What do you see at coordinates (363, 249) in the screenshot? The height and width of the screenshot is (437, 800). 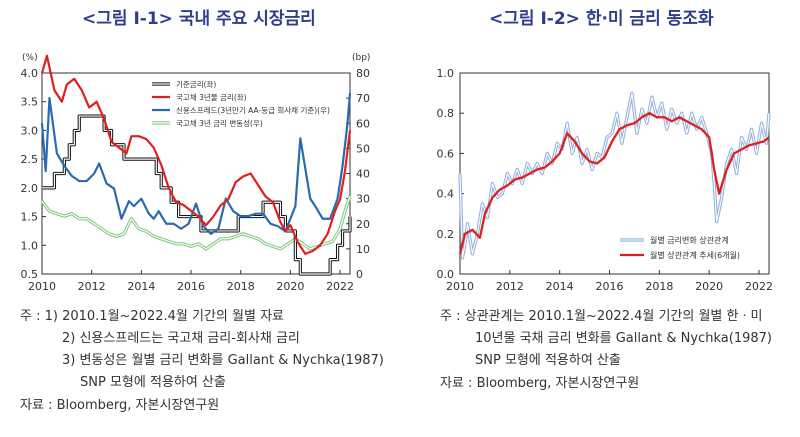 I see `right-y-tick-label: 10` at bounding box center [363, 249].